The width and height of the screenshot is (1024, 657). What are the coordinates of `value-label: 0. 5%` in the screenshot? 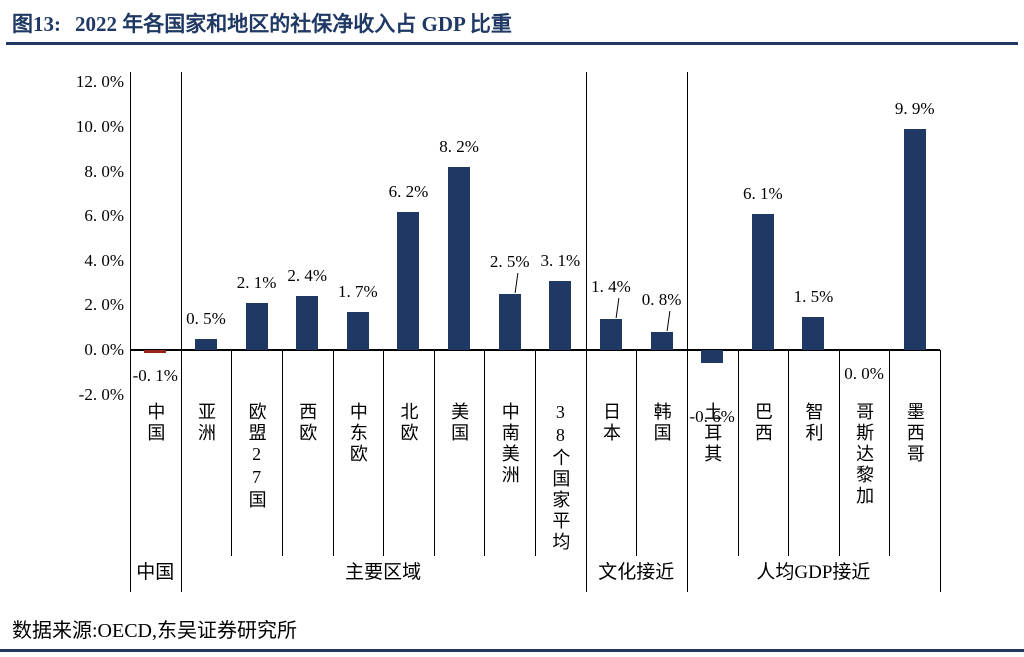 It's located at (206, 318).